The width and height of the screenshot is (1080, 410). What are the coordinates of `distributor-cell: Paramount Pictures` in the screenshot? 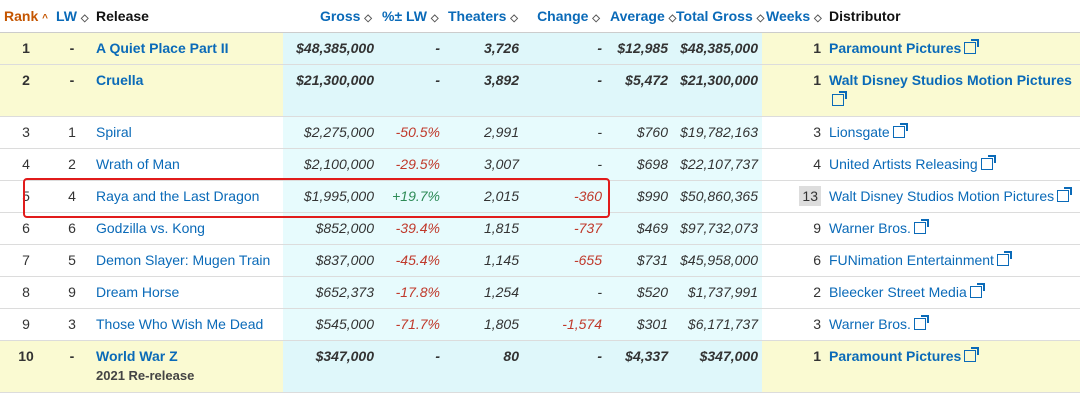 It's located at (952, 48).